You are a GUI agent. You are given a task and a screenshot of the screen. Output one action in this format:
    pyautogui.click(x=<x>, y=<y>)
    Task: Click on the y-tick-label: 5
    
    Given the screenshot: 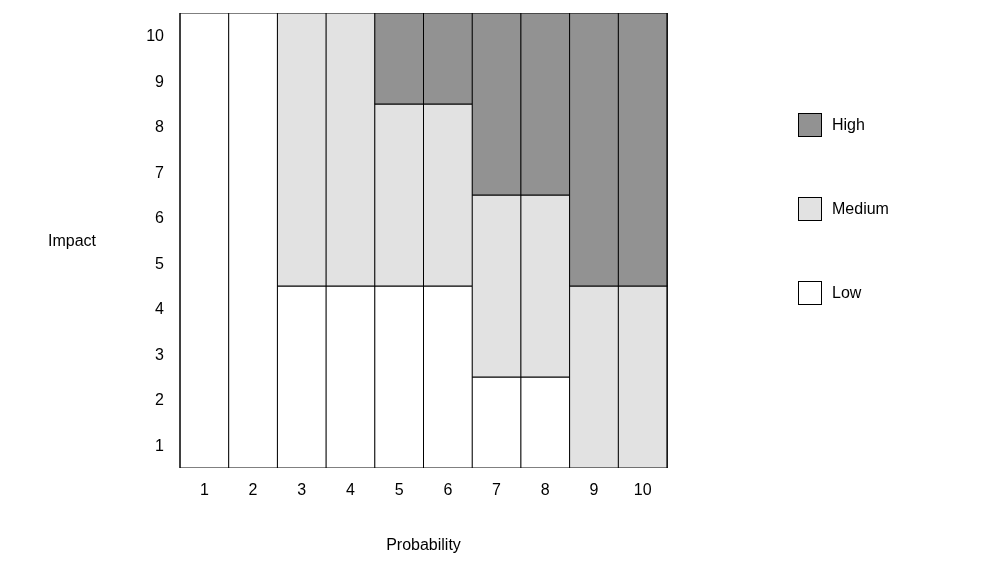 What is the action you would take?
    pyautogui.click(x=160, y=263)
    